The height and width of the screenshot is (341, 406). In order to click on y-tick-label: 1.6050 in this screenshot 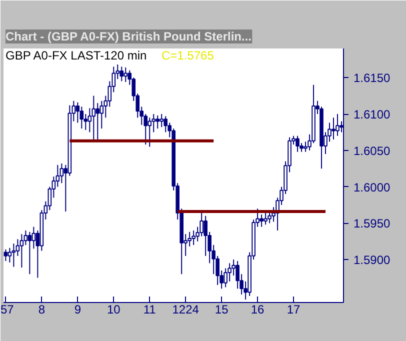, I will do `click(372, 151)`.